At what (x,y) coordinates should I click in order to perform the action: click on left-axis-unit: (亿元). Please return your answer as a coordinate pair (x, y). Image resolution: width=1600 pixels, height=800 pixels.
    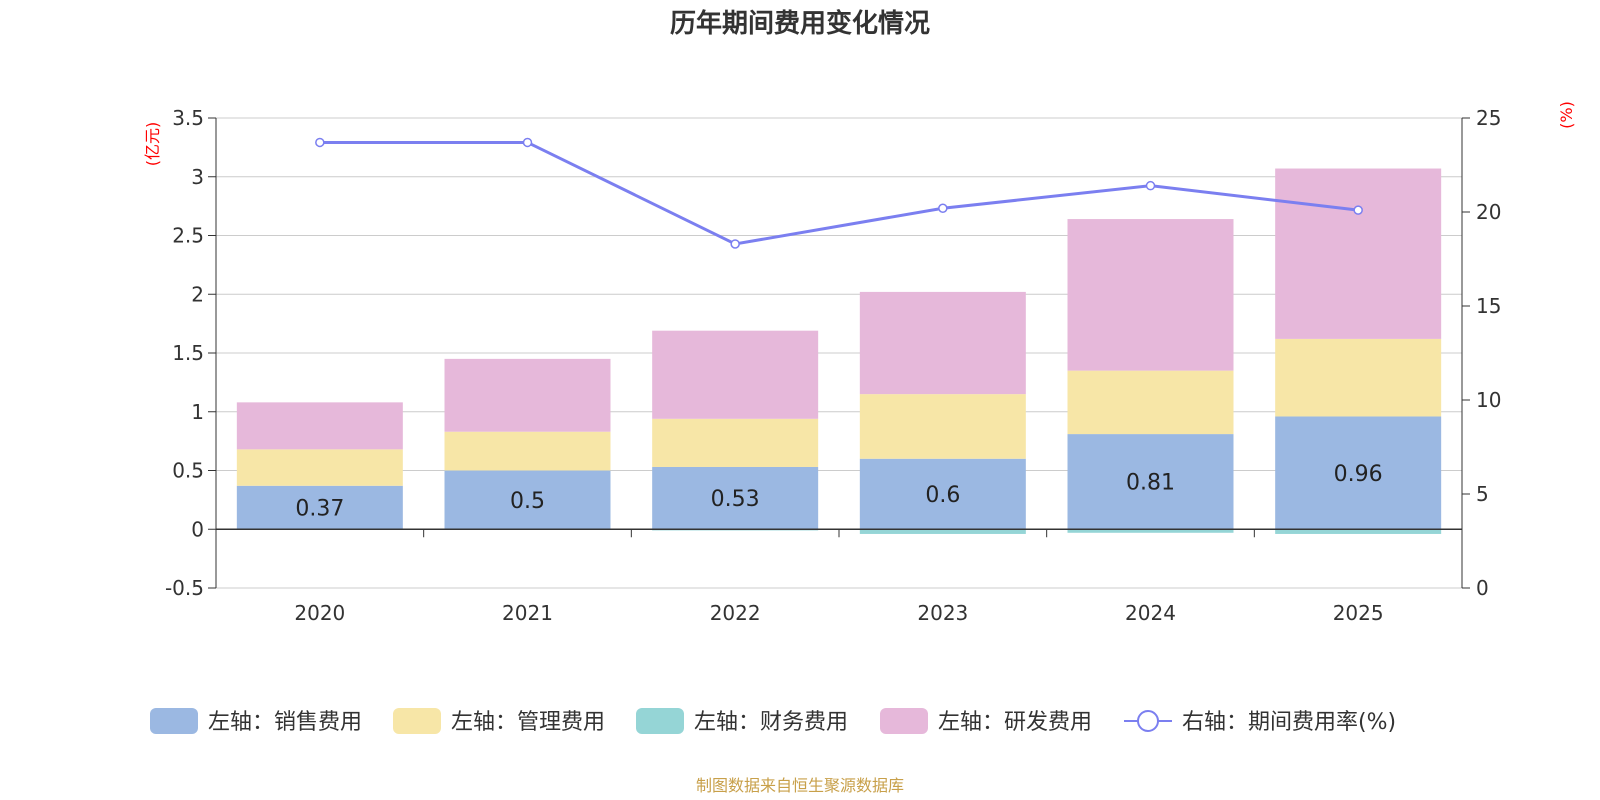
    Looking at the image, I should click on (152, 144).